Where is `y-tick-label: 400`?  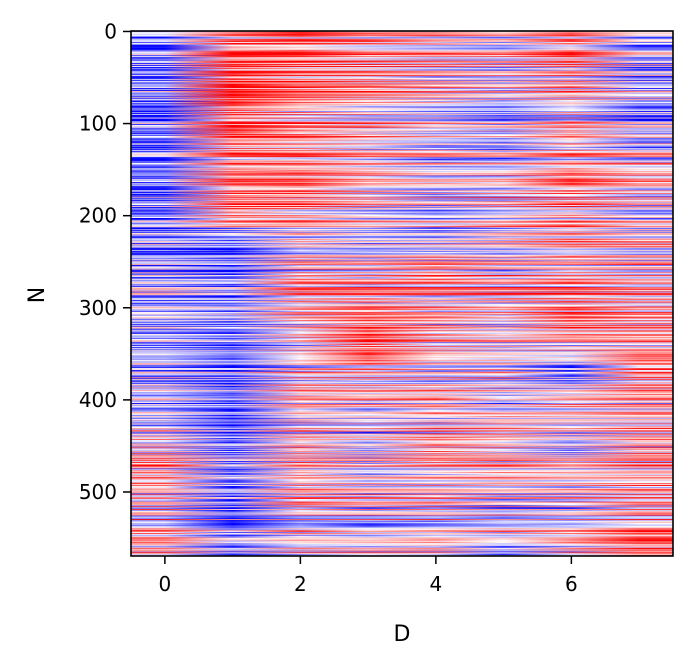
y-tick-label: 400 is located at coordinates (98, 400).